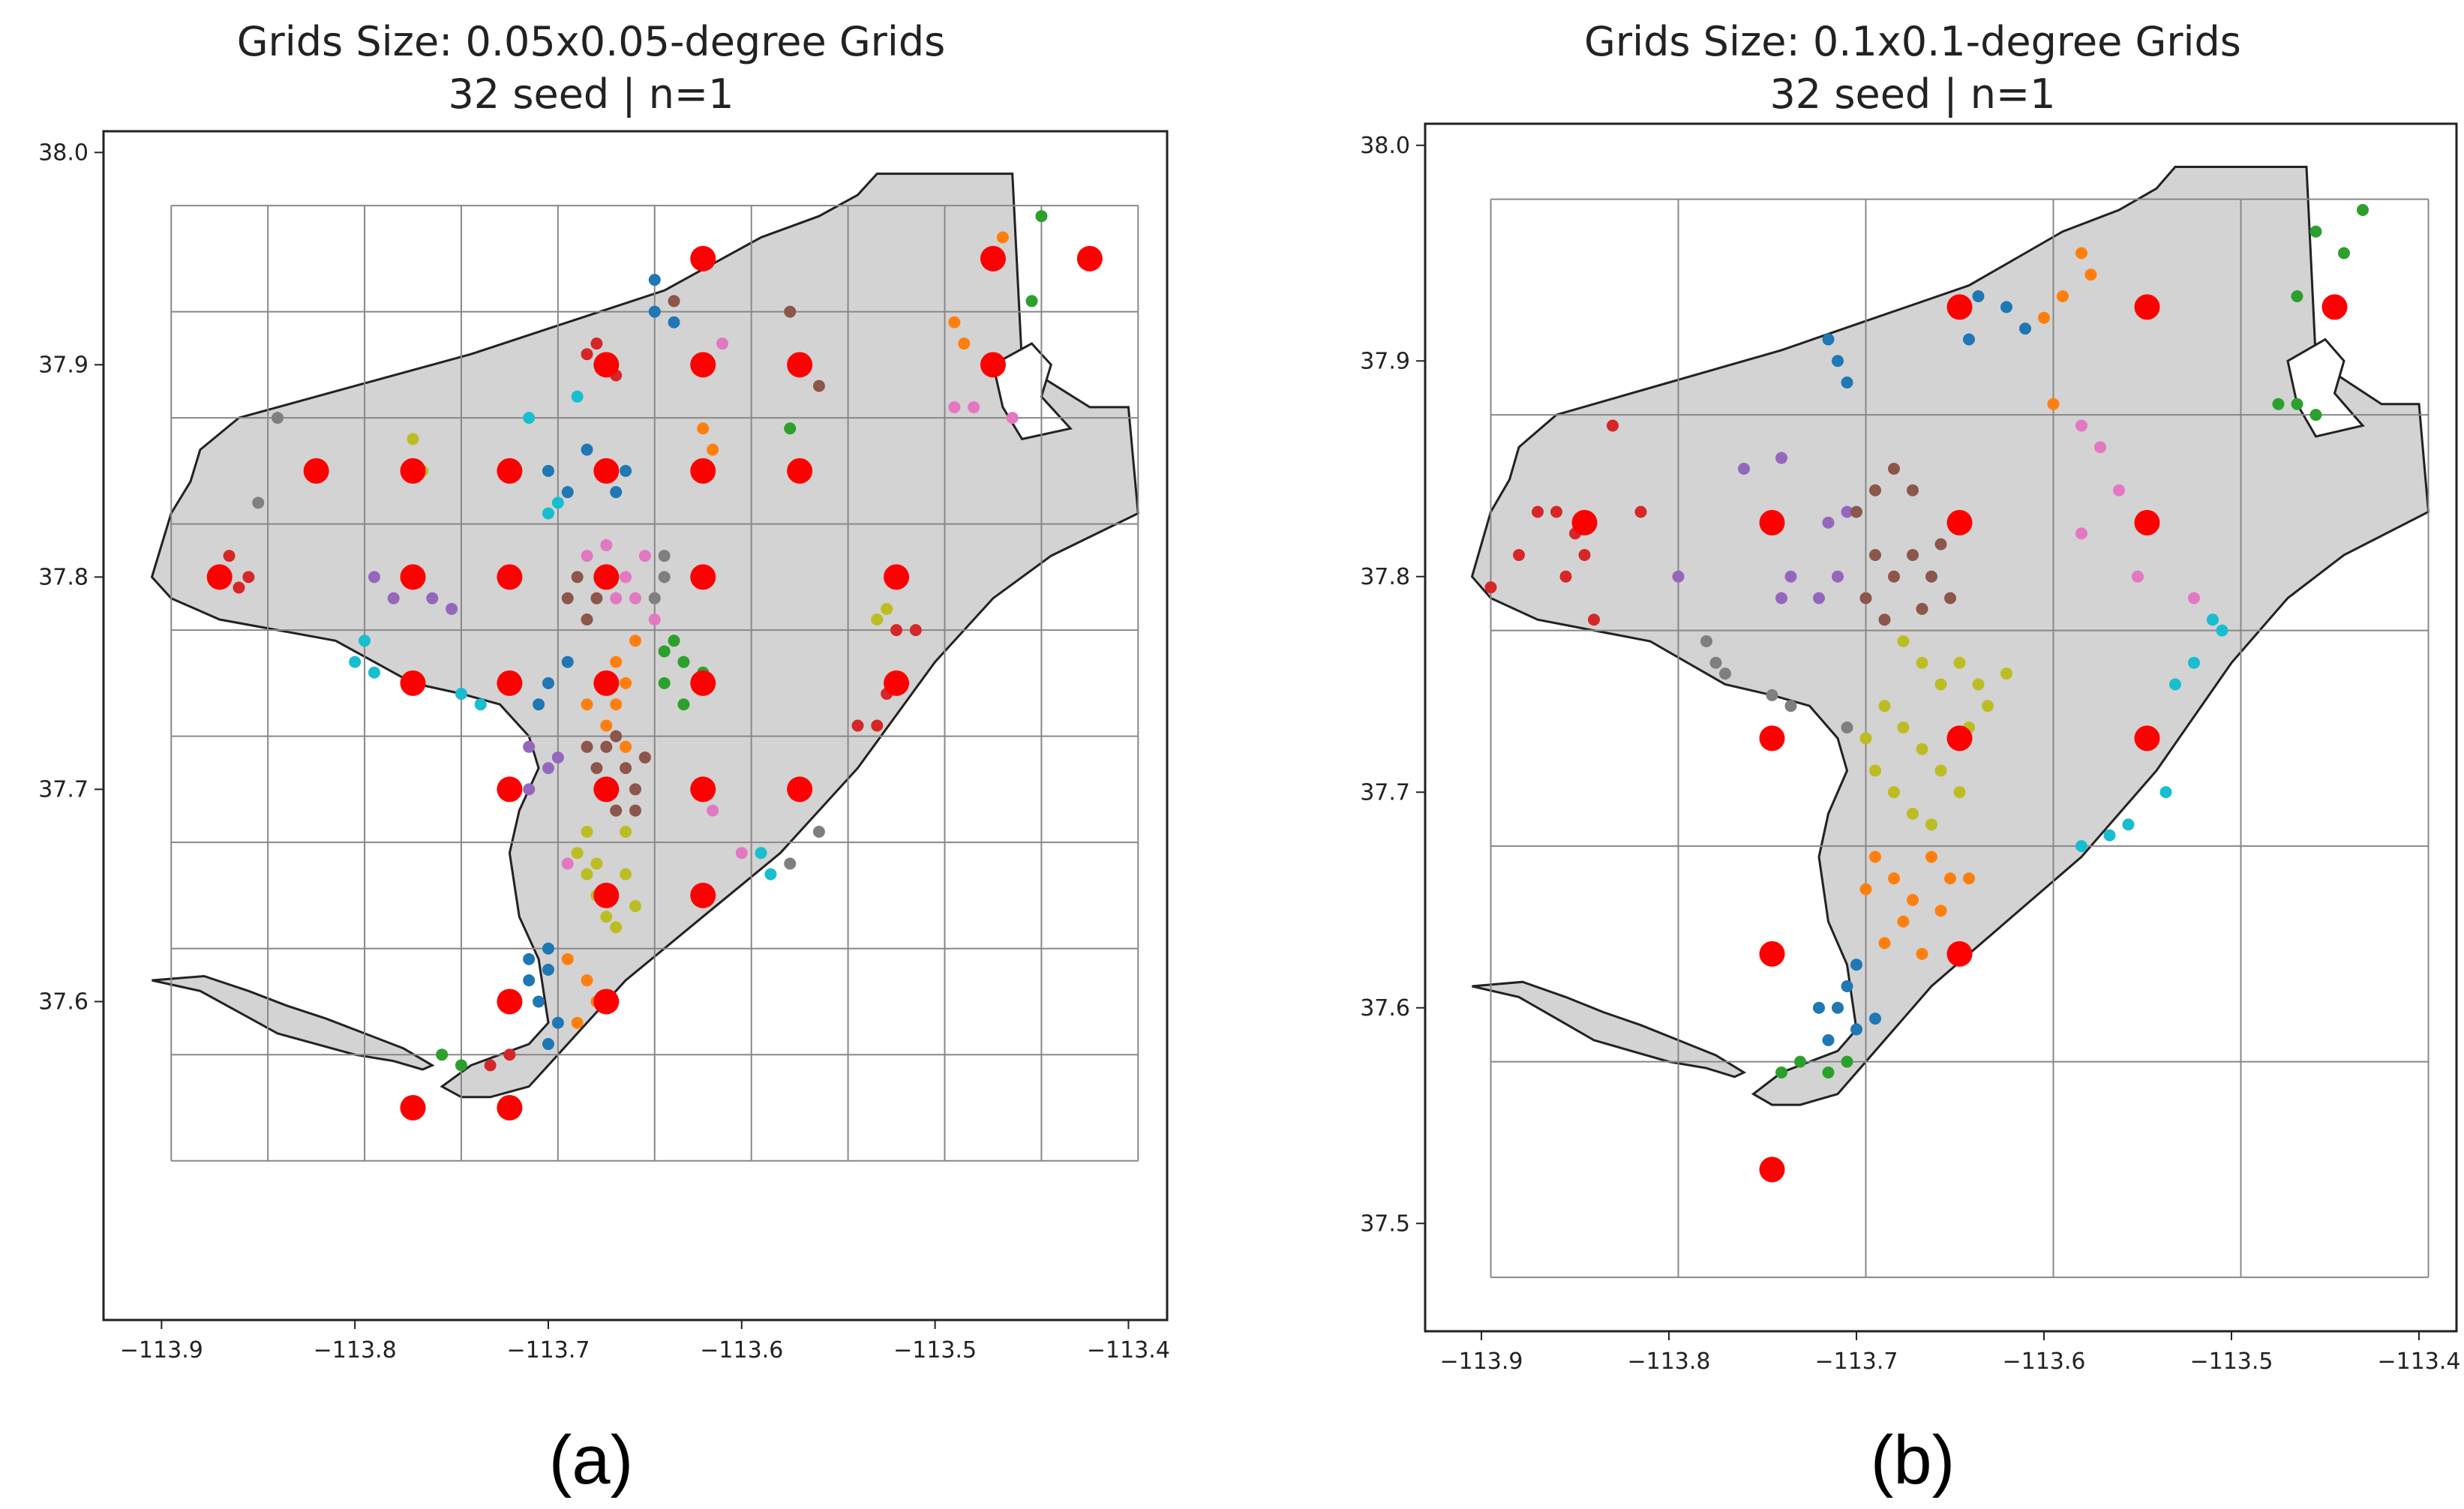 Image resolution: width=2464 pixels, height=1509 pixels. Describe the element at coordinates (1912, 94) in the screenshot. I see `chart-title-line2: 32 seed | n=1` at that location.